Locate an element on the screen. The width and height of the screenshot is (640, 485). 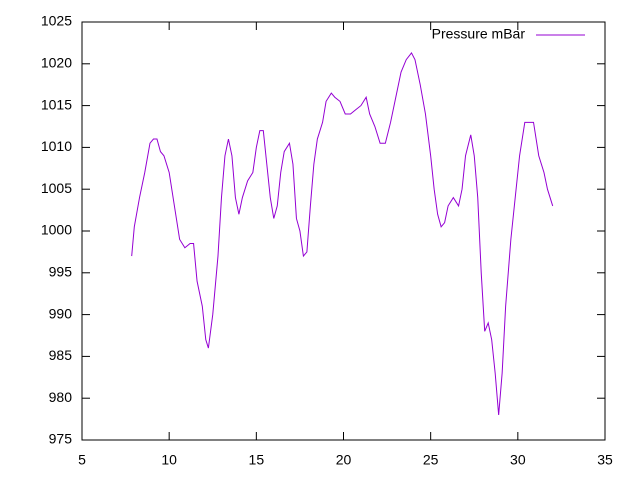
x-tick-label: 30 is located at coordinates (518, 460).